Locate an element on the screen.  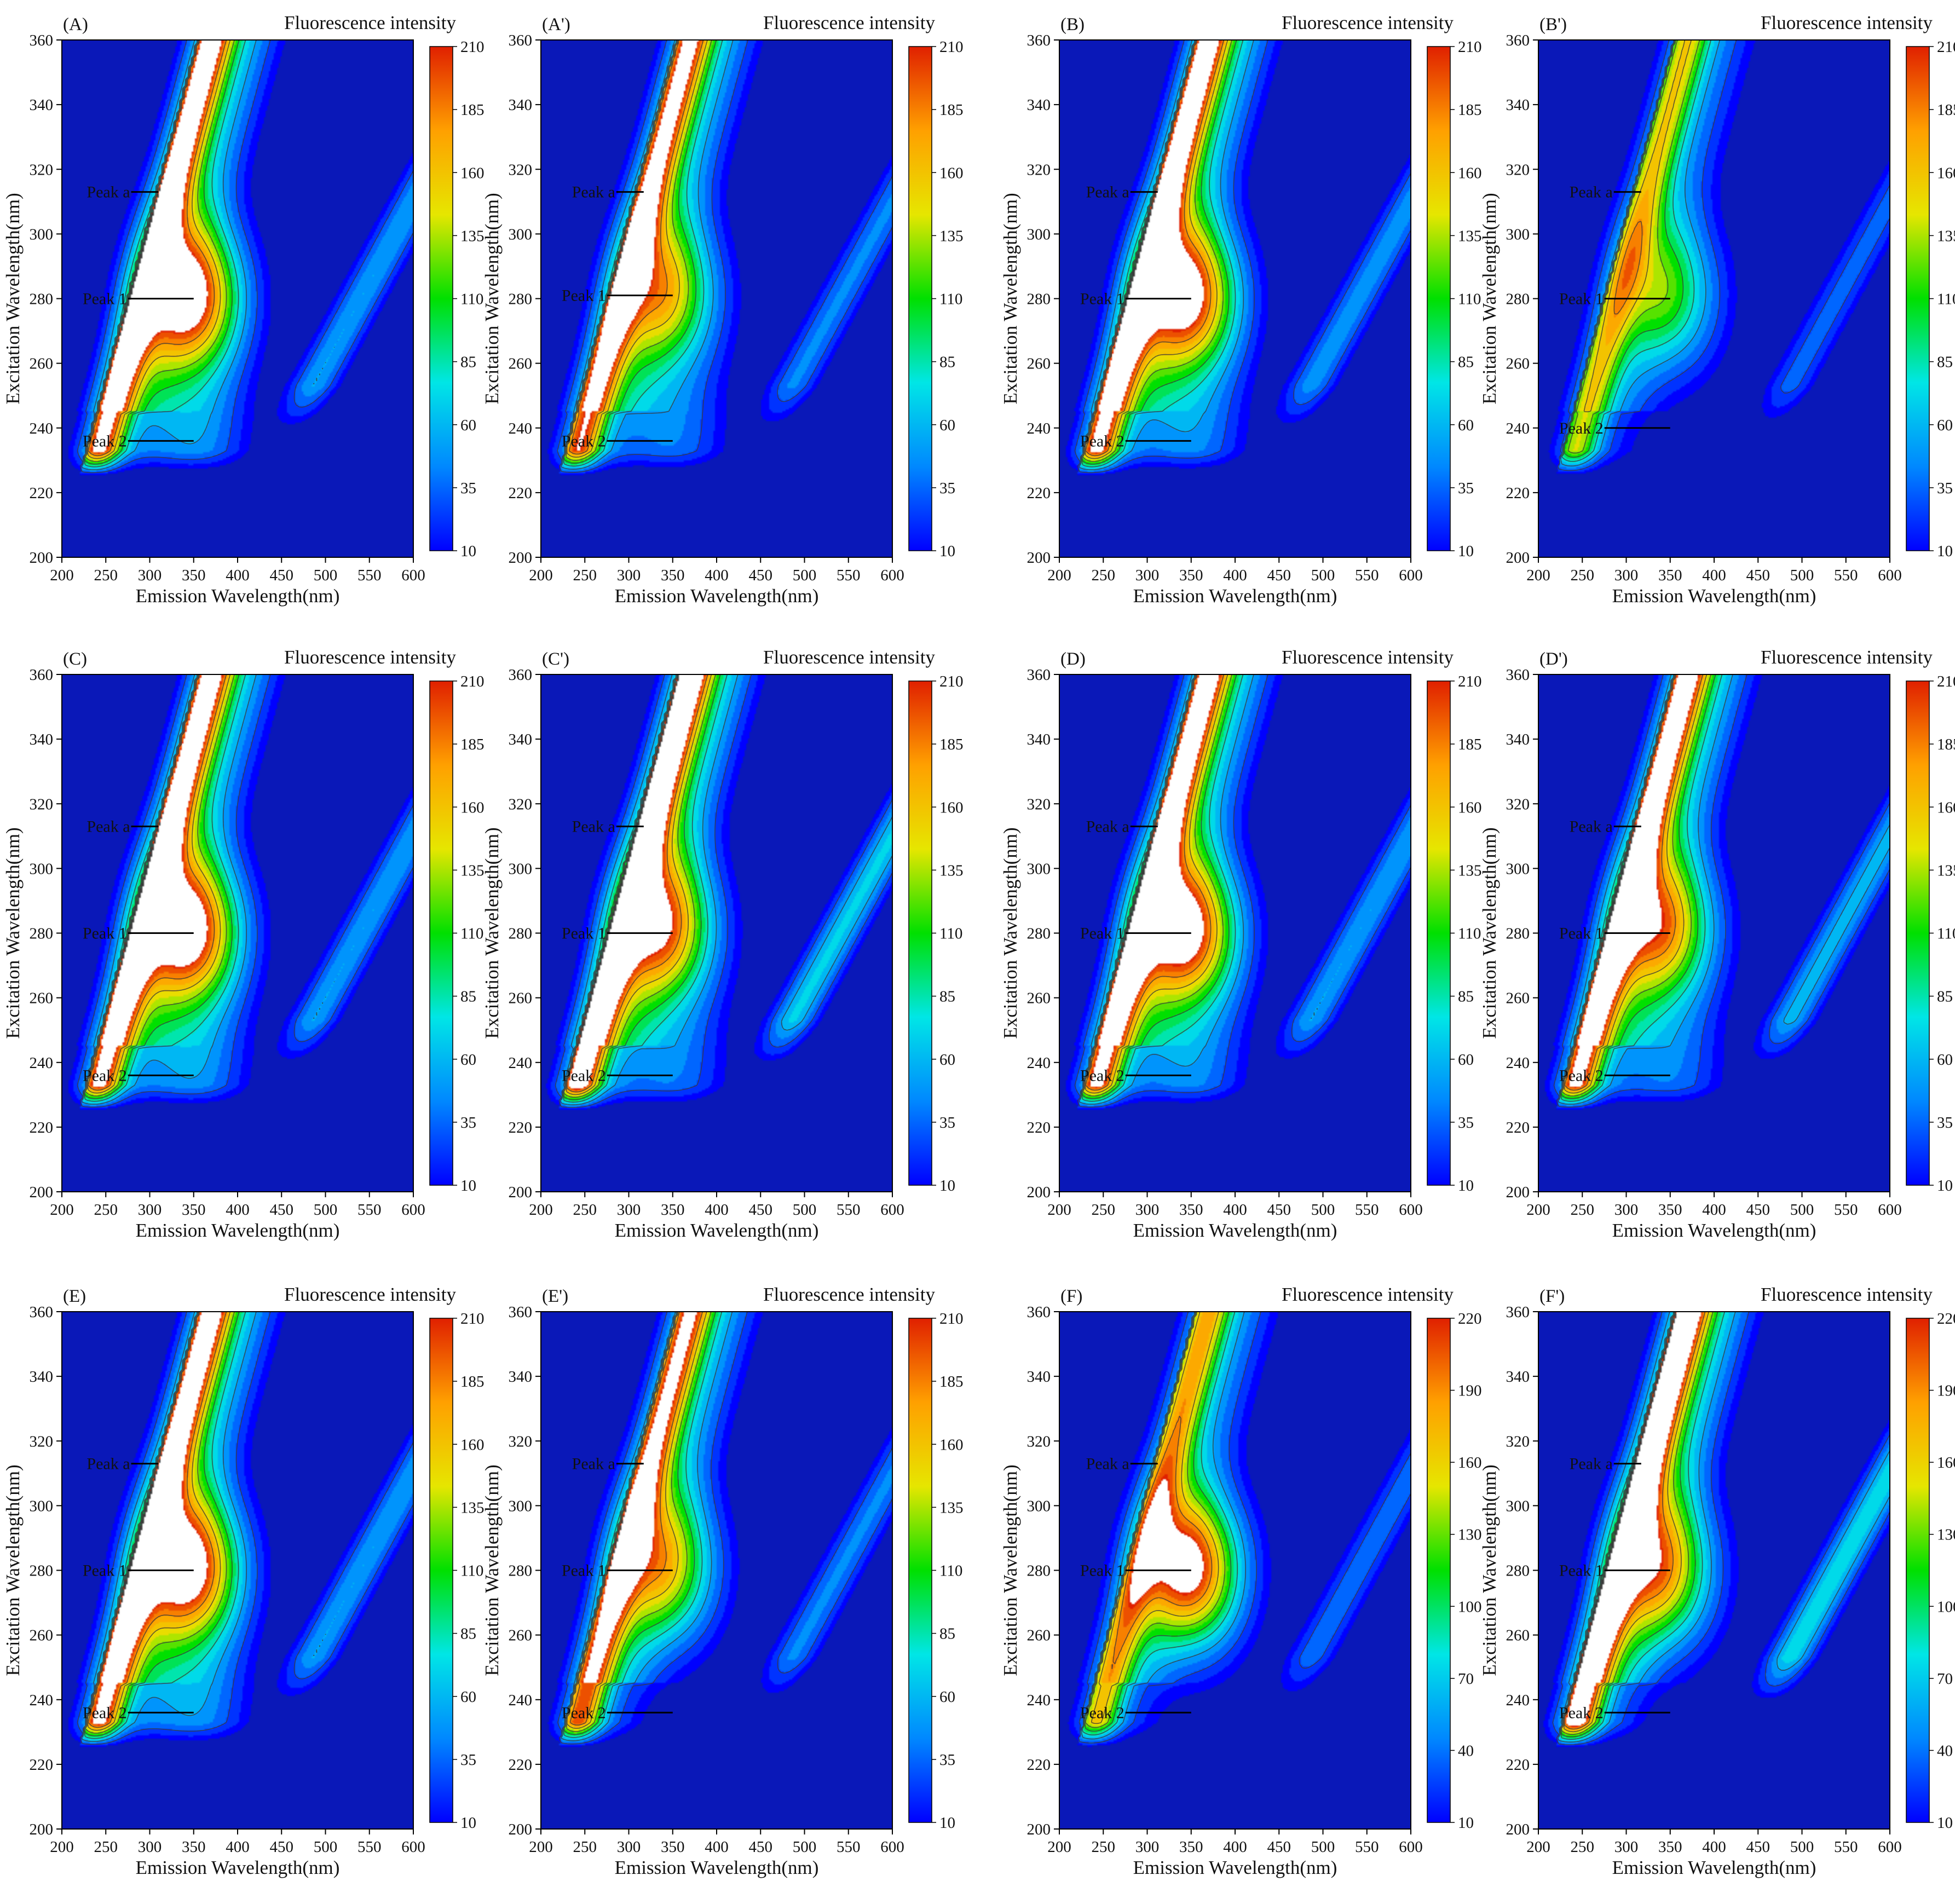
panel-label: (B) is located at coordinates (1072, 24).